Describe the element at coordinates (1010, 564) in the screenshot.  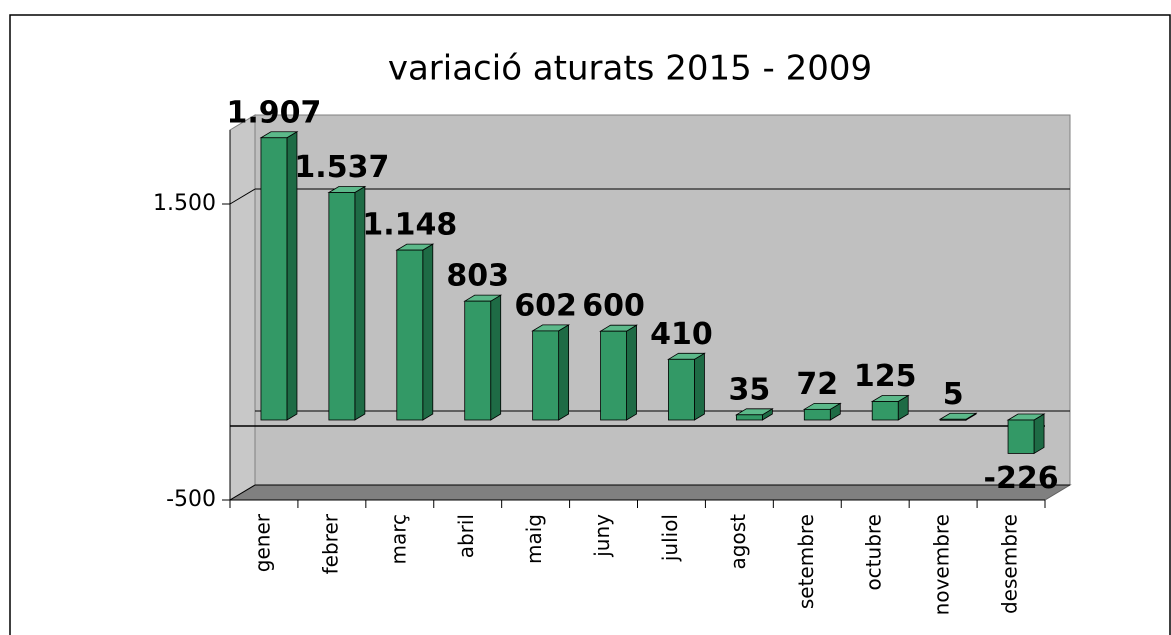
I see `x-tick-label: desembre` at that location.